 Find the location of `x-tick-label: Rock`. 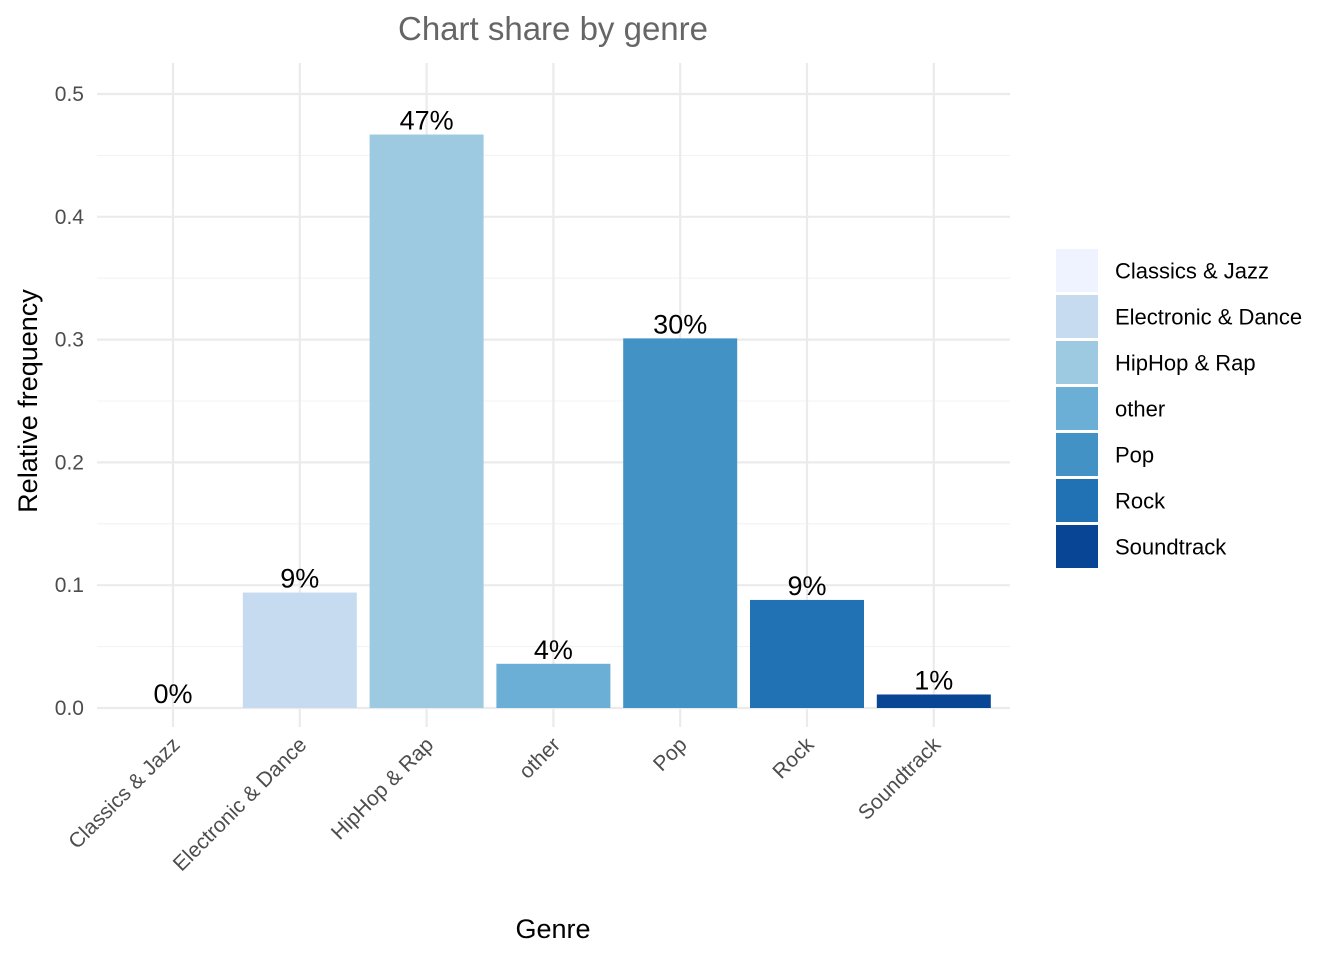

x-tick-label: Rock is located at coordinates (793, 758).